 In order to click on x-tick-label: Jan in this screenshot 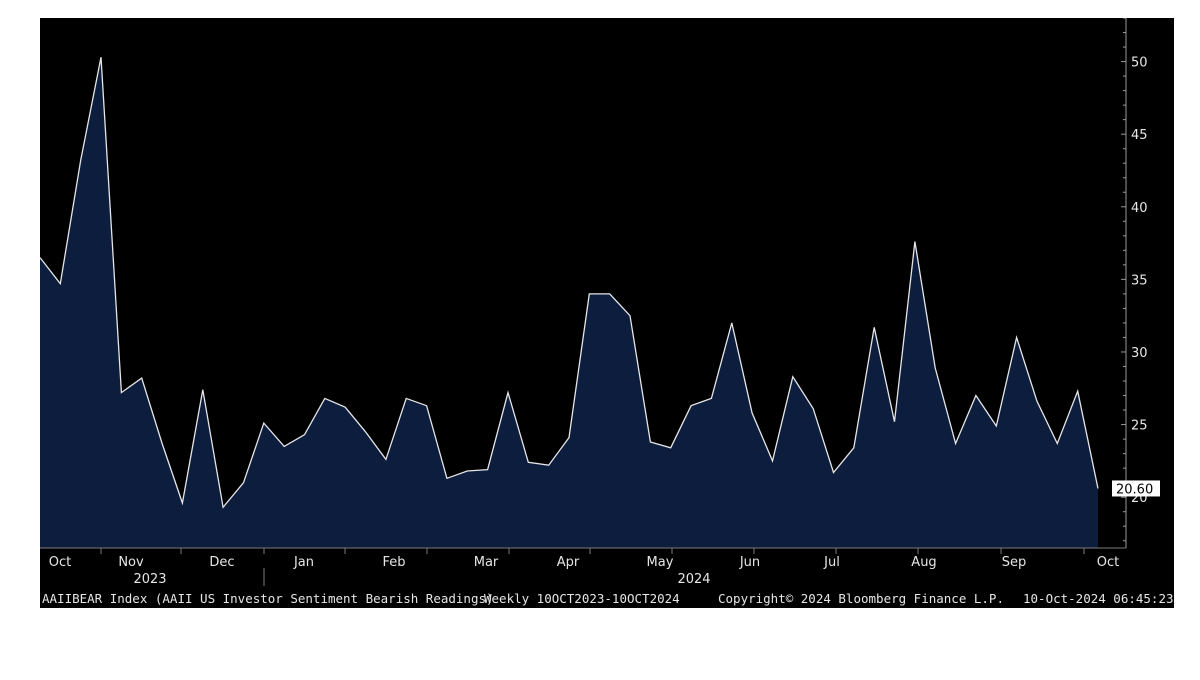, I will do `click(303, 562)`.